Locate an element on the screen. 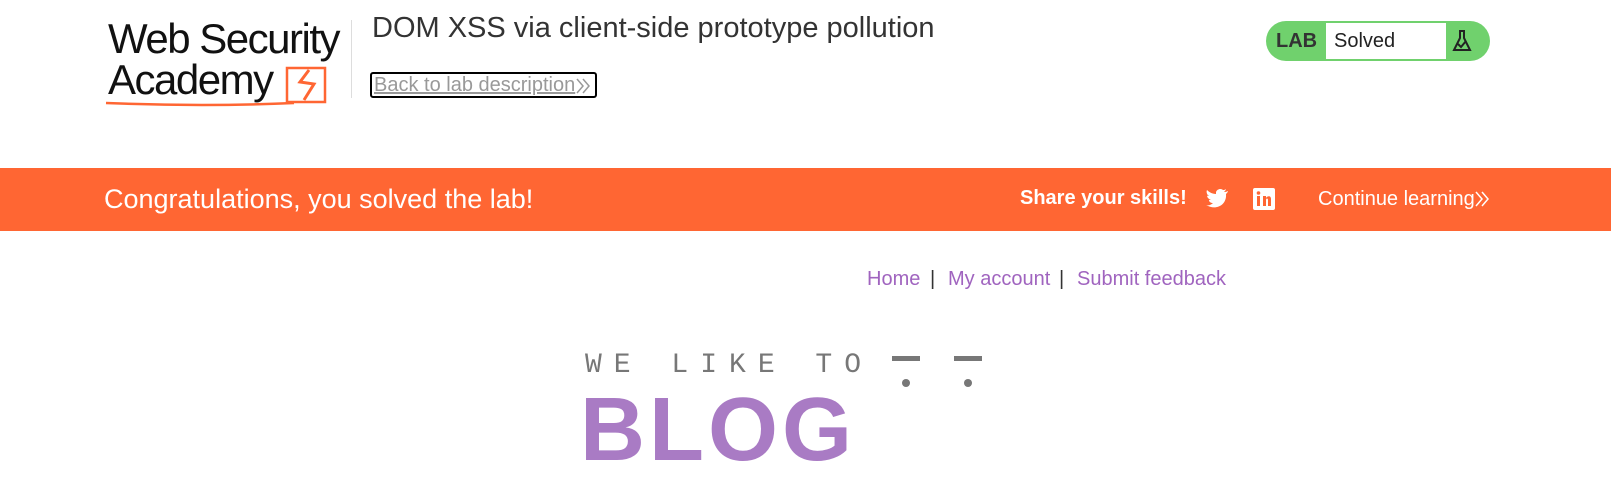 The image size is (1611, 480). linkedin-icon is located at coordinates (1264, 199).